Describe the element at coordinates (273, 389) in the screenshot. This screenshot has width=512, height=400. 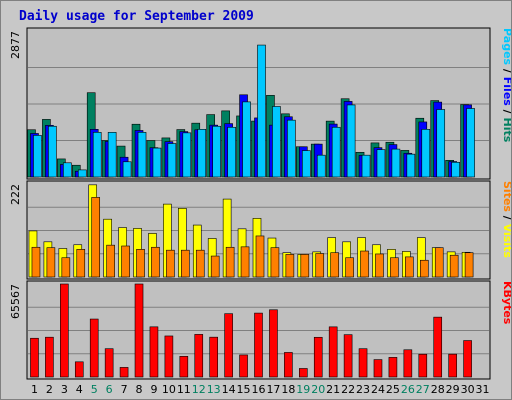
I see `x-tick-label-17: 17` at that location.